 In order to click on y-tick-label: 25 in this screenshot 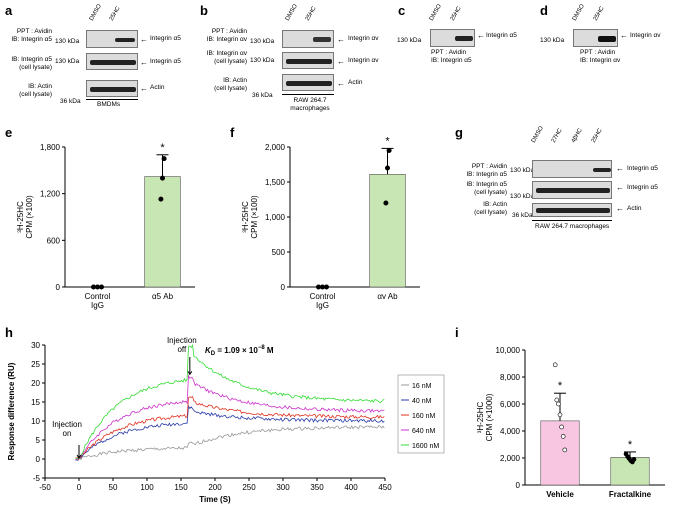, I will do `click(35, 364)`.